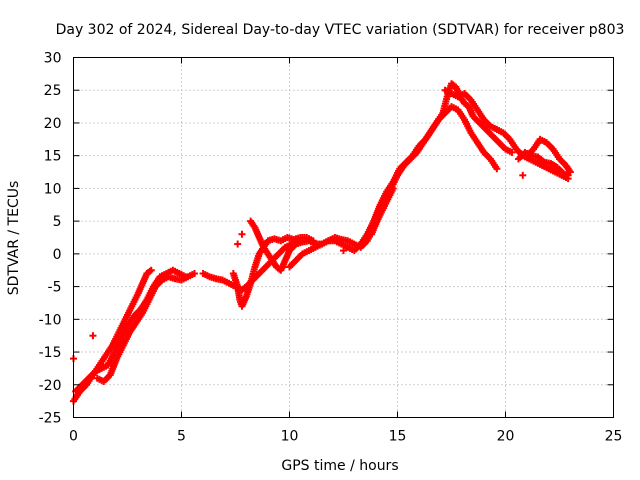 This screenshot has width=640, height=480. What do you see at coordinates (57, 255) in the screenshot?
I see `y-tick-label: 0` at bounding box center [57, 255].